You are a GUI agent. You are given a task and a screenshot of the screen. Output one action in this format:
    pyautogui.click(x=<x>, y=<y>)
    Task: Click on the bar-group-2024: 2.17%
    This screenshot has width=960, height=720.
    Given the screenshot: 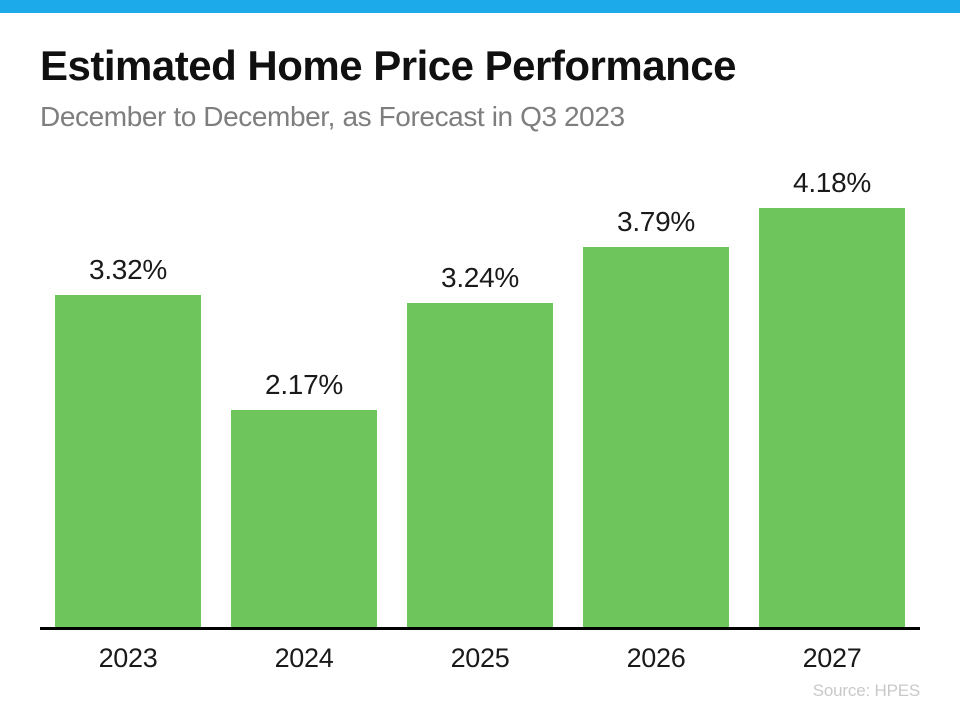 What is the action you would take?
    pyautogui.click(x=304, y=498)
    